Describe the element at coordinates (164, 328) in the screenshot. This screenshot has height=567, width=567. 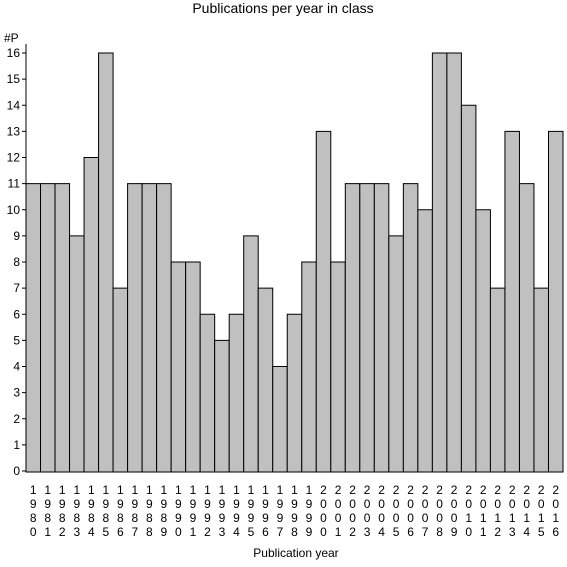
I see `bar-1989` at that location.